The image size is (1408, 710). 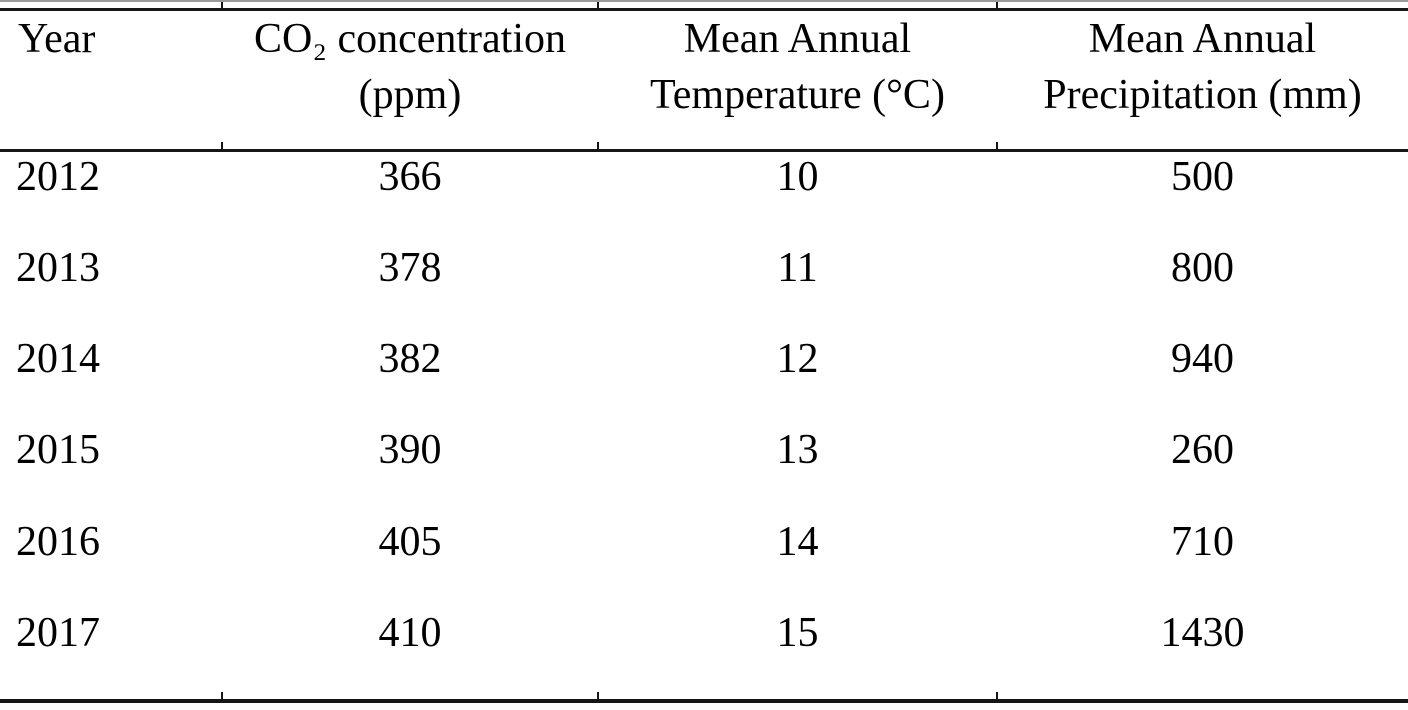 I want to click on column-header-label: CO₂ concentration, so click(x=410, y=39).